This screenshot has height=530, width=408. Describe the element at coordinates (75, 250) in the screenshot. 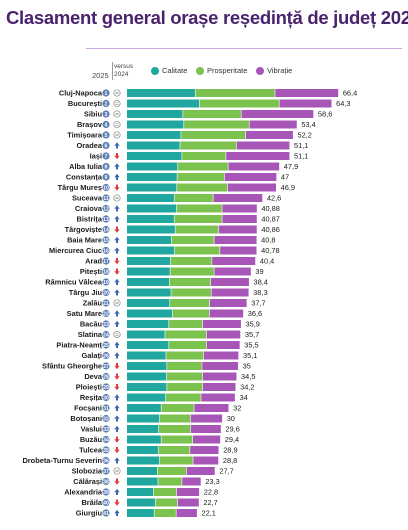

I see `city-label: Miercurea Ciuc` at that location.